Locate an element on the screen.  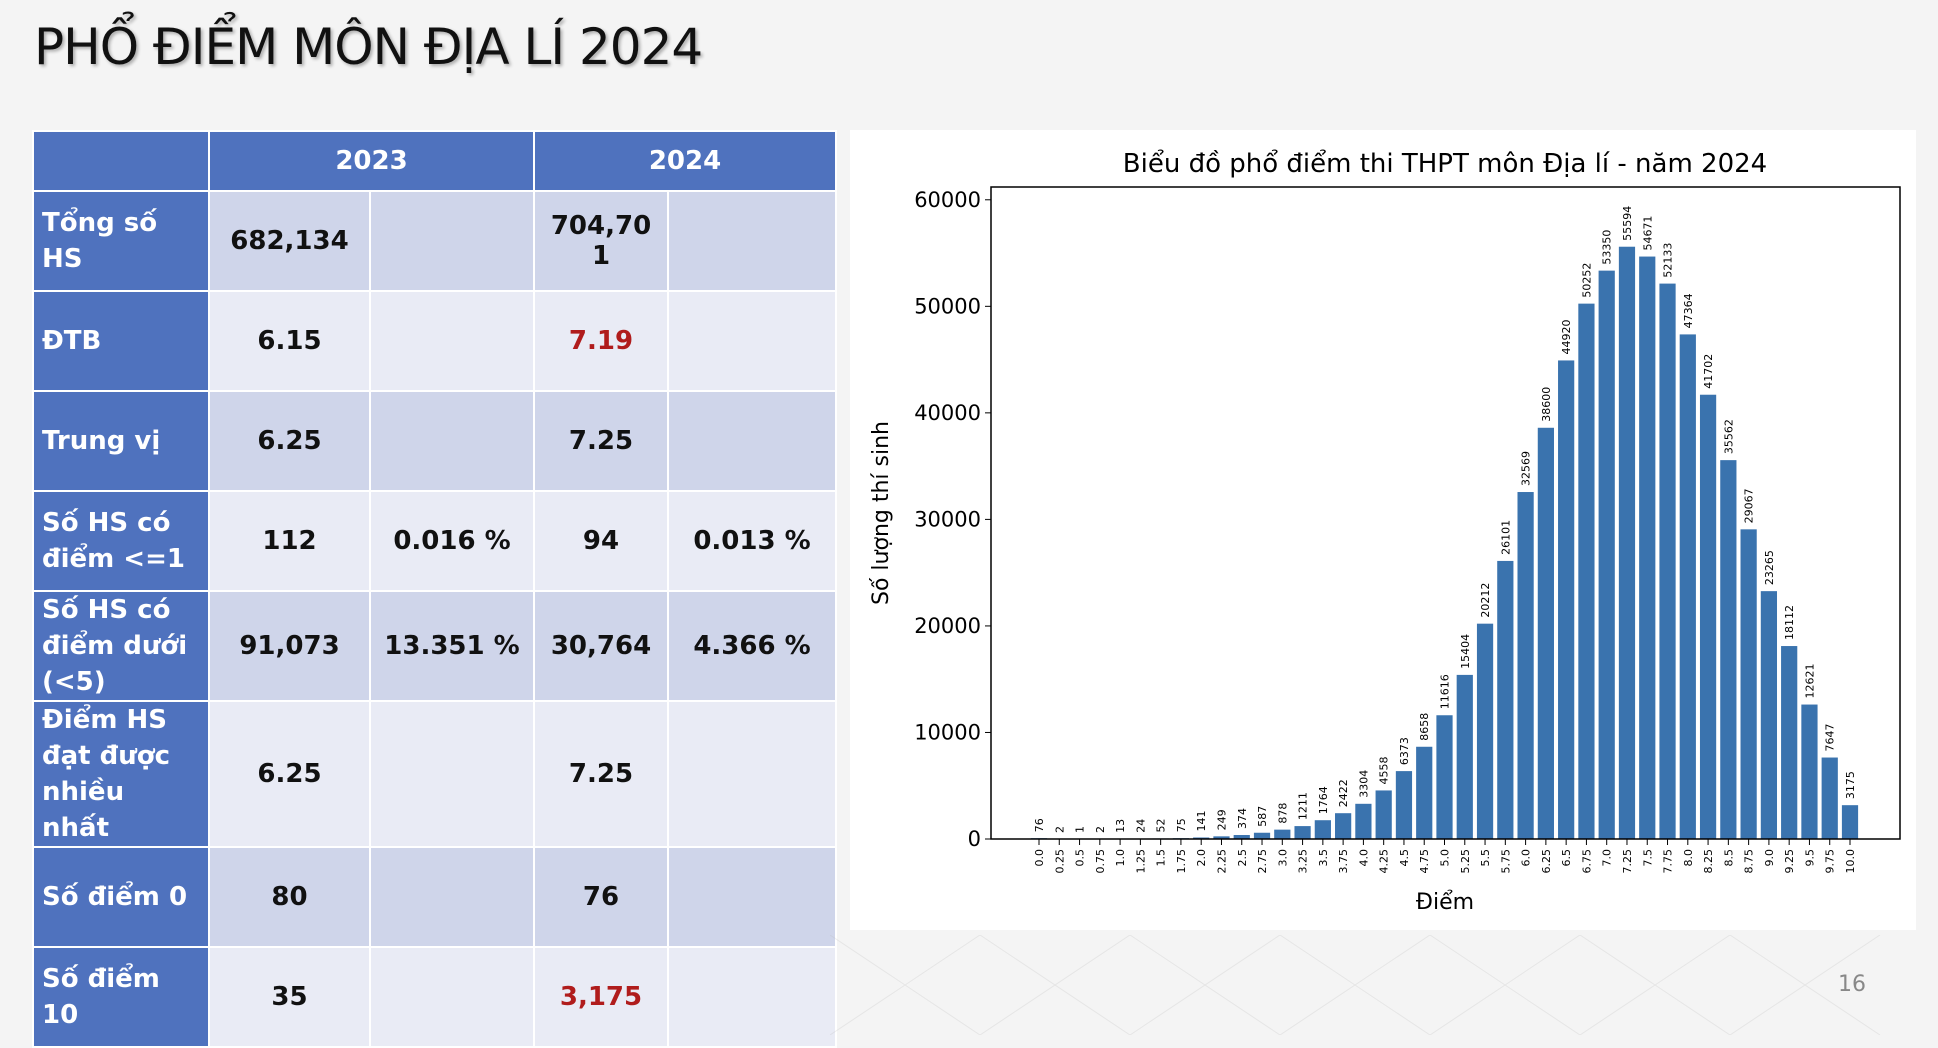
x-tick-label: 5.0 is located at coordinates (1445, 858).